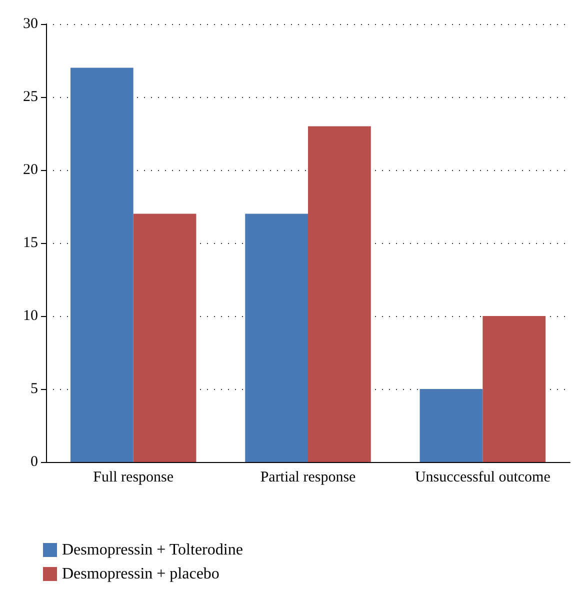  Describe the element at coordinates (34, 389) in the screenshot. I see `y-tick-label: 5` at that location.